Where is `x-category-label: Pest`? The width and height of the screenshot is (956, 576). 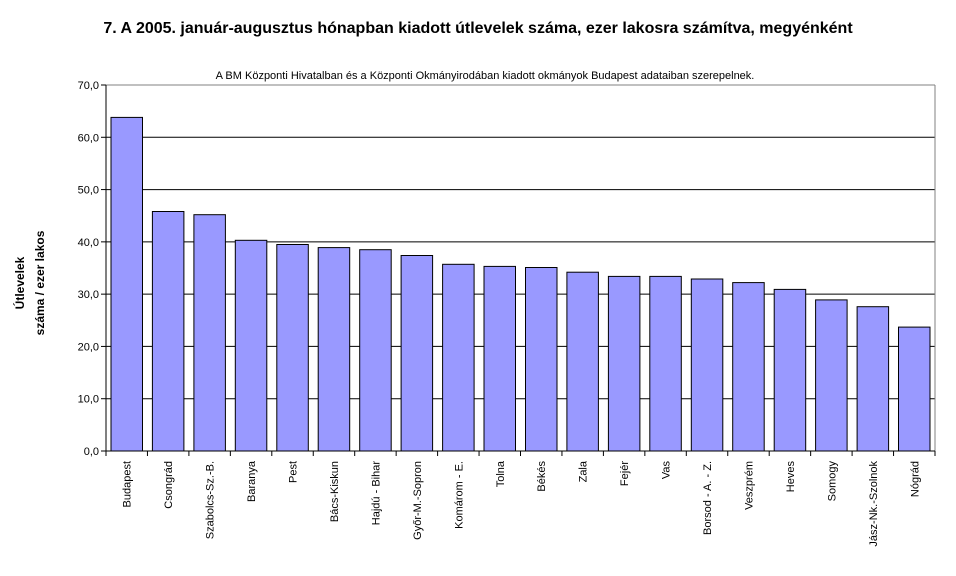
x-category-label: Pest is located at coordinates (294, 472).